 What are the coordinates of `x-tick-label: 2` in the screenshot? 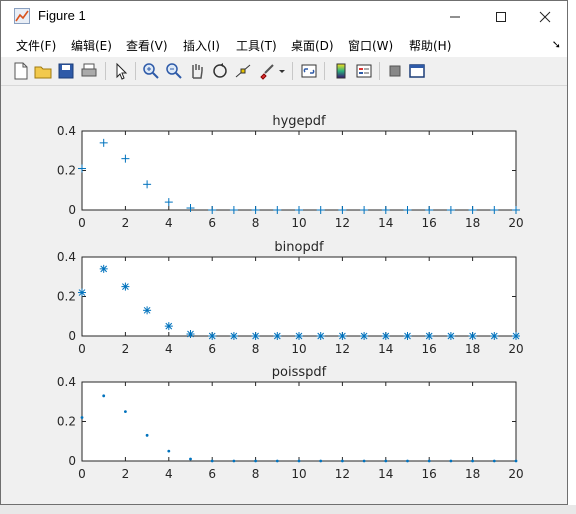 It's located at (126, 349).